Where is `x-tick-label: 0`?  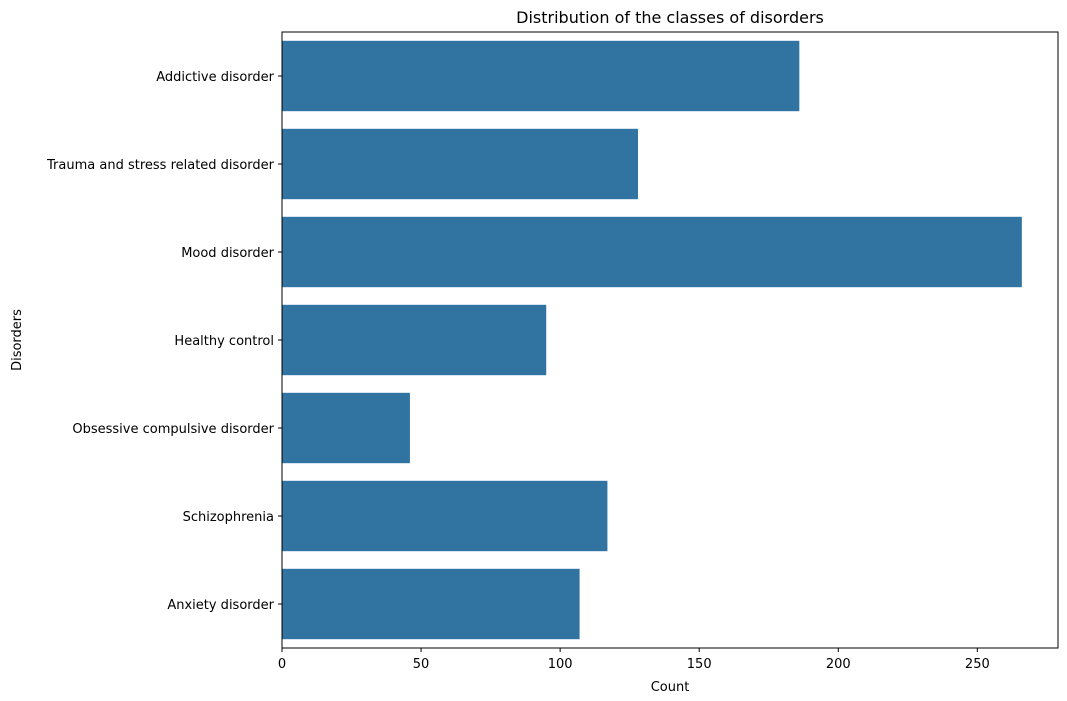 x-tick-label: 0 is located at coordinates (282, 664).